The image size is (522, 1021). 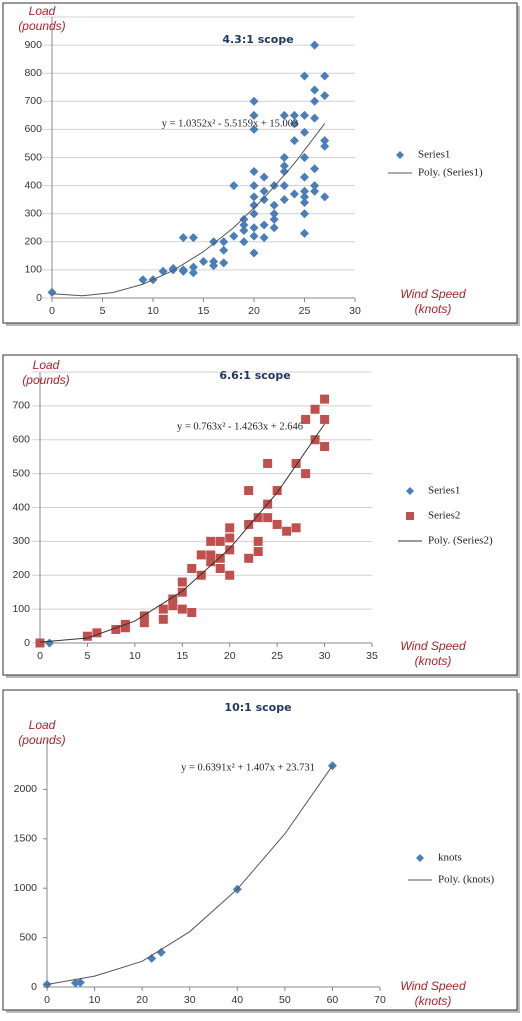 What do you see at coordinates (26, 789) in the screenshot?
I see `y-tick-label: 2000` at bounding box center [26, 789].